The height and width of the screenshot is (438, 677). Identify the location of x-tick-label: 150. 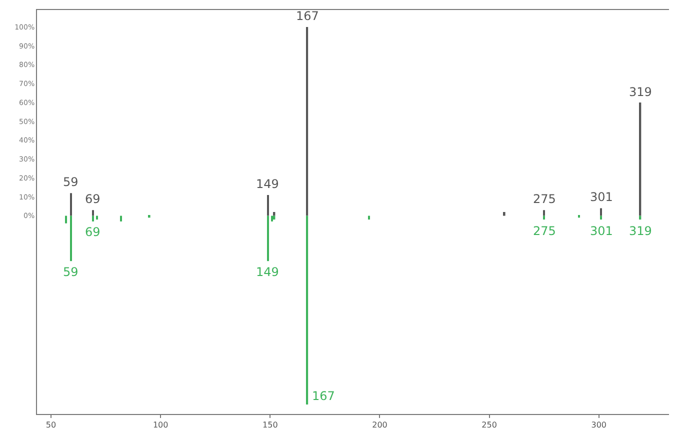
(270, 425).